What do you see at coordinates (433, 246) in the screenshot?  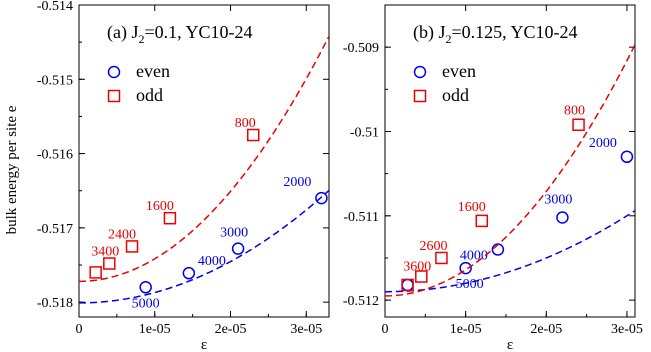 I see `data-label-odd: 2600` at bounding box center [433, 246].